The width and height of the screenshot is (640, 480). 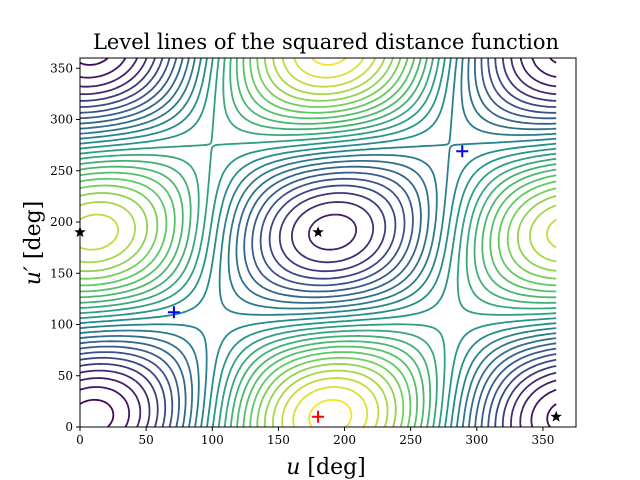 I want to click on y-axis-ticks: 0 50 100 150 200 250 300 350, so click(x=65, y=247).